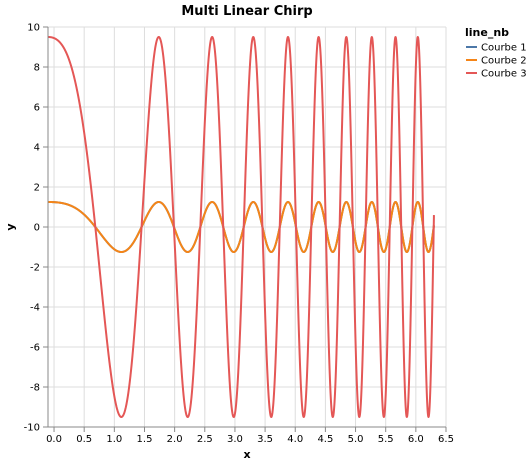 The width and height of the screenshot is (530, 464). What do you see at coordinates (37, 108) in the screenshot?
I see `y-tick-label: 6` at bounding box center [37, 108].